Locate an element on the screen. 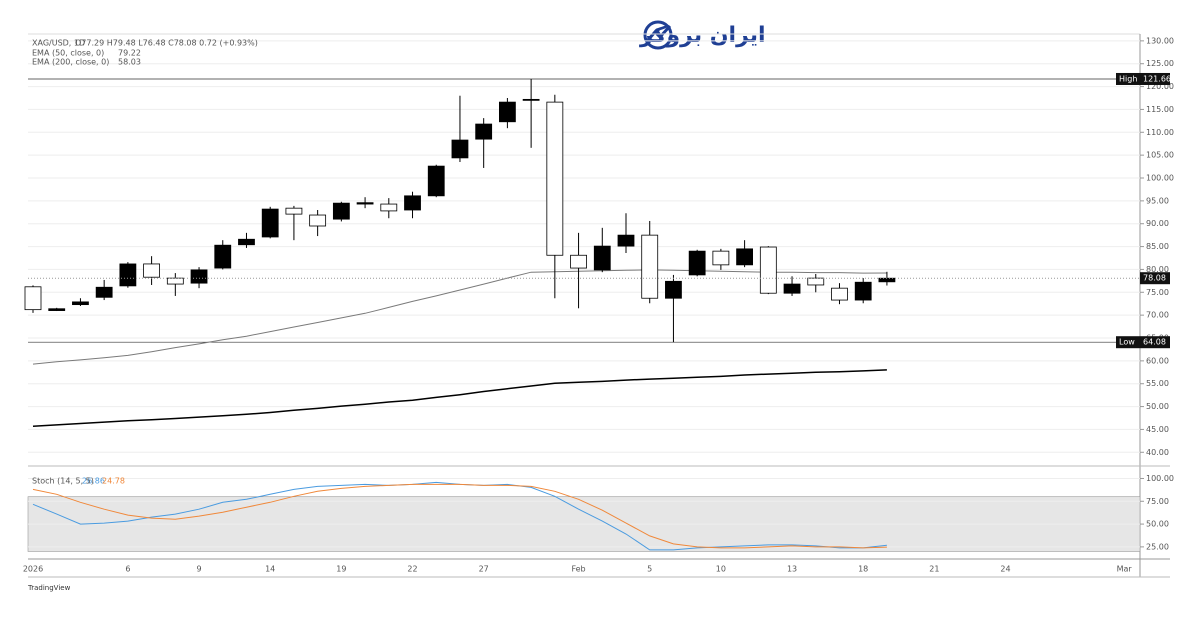 The width and height of the screenshot is (1200, 628). legend-value: 58.03 is located at coordinates (129, 62).